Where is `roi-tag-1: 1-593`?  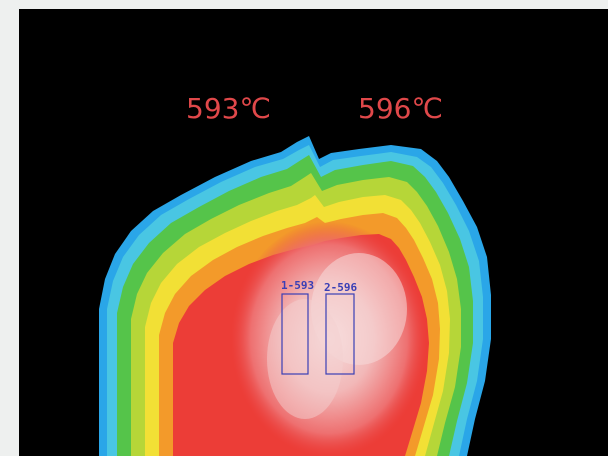
roi-tag-1: 1-593 is located at coordinates (298, 285).